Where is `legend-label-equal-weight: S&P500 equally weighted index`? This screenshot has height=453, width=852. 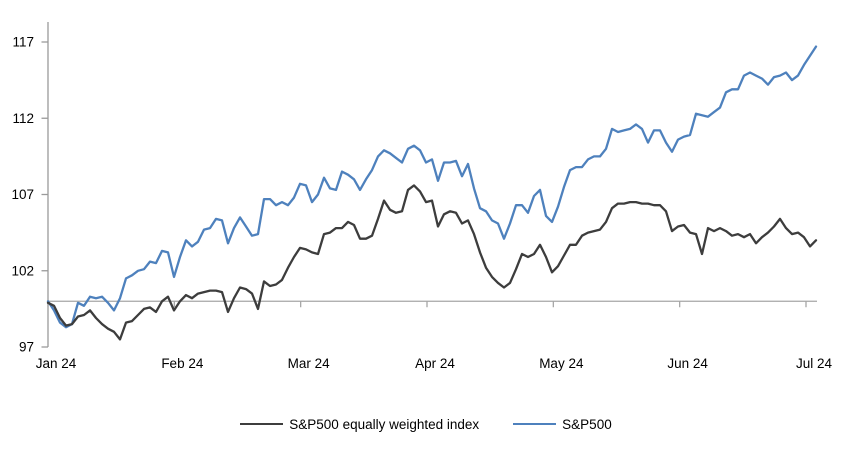 legend-label-equal-weight: S&P500 equally weighted index is located at coordinates (384, 424).